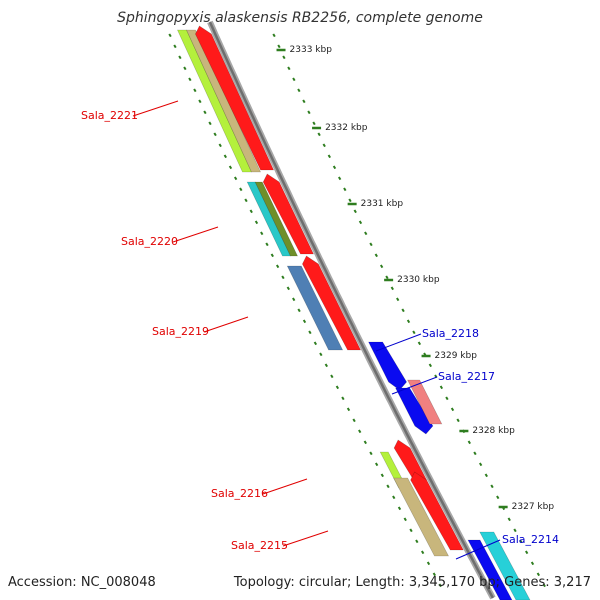  Describe the element at coordinates (276, 219) in the screenshot. I see `gene-band-olive` at that location.